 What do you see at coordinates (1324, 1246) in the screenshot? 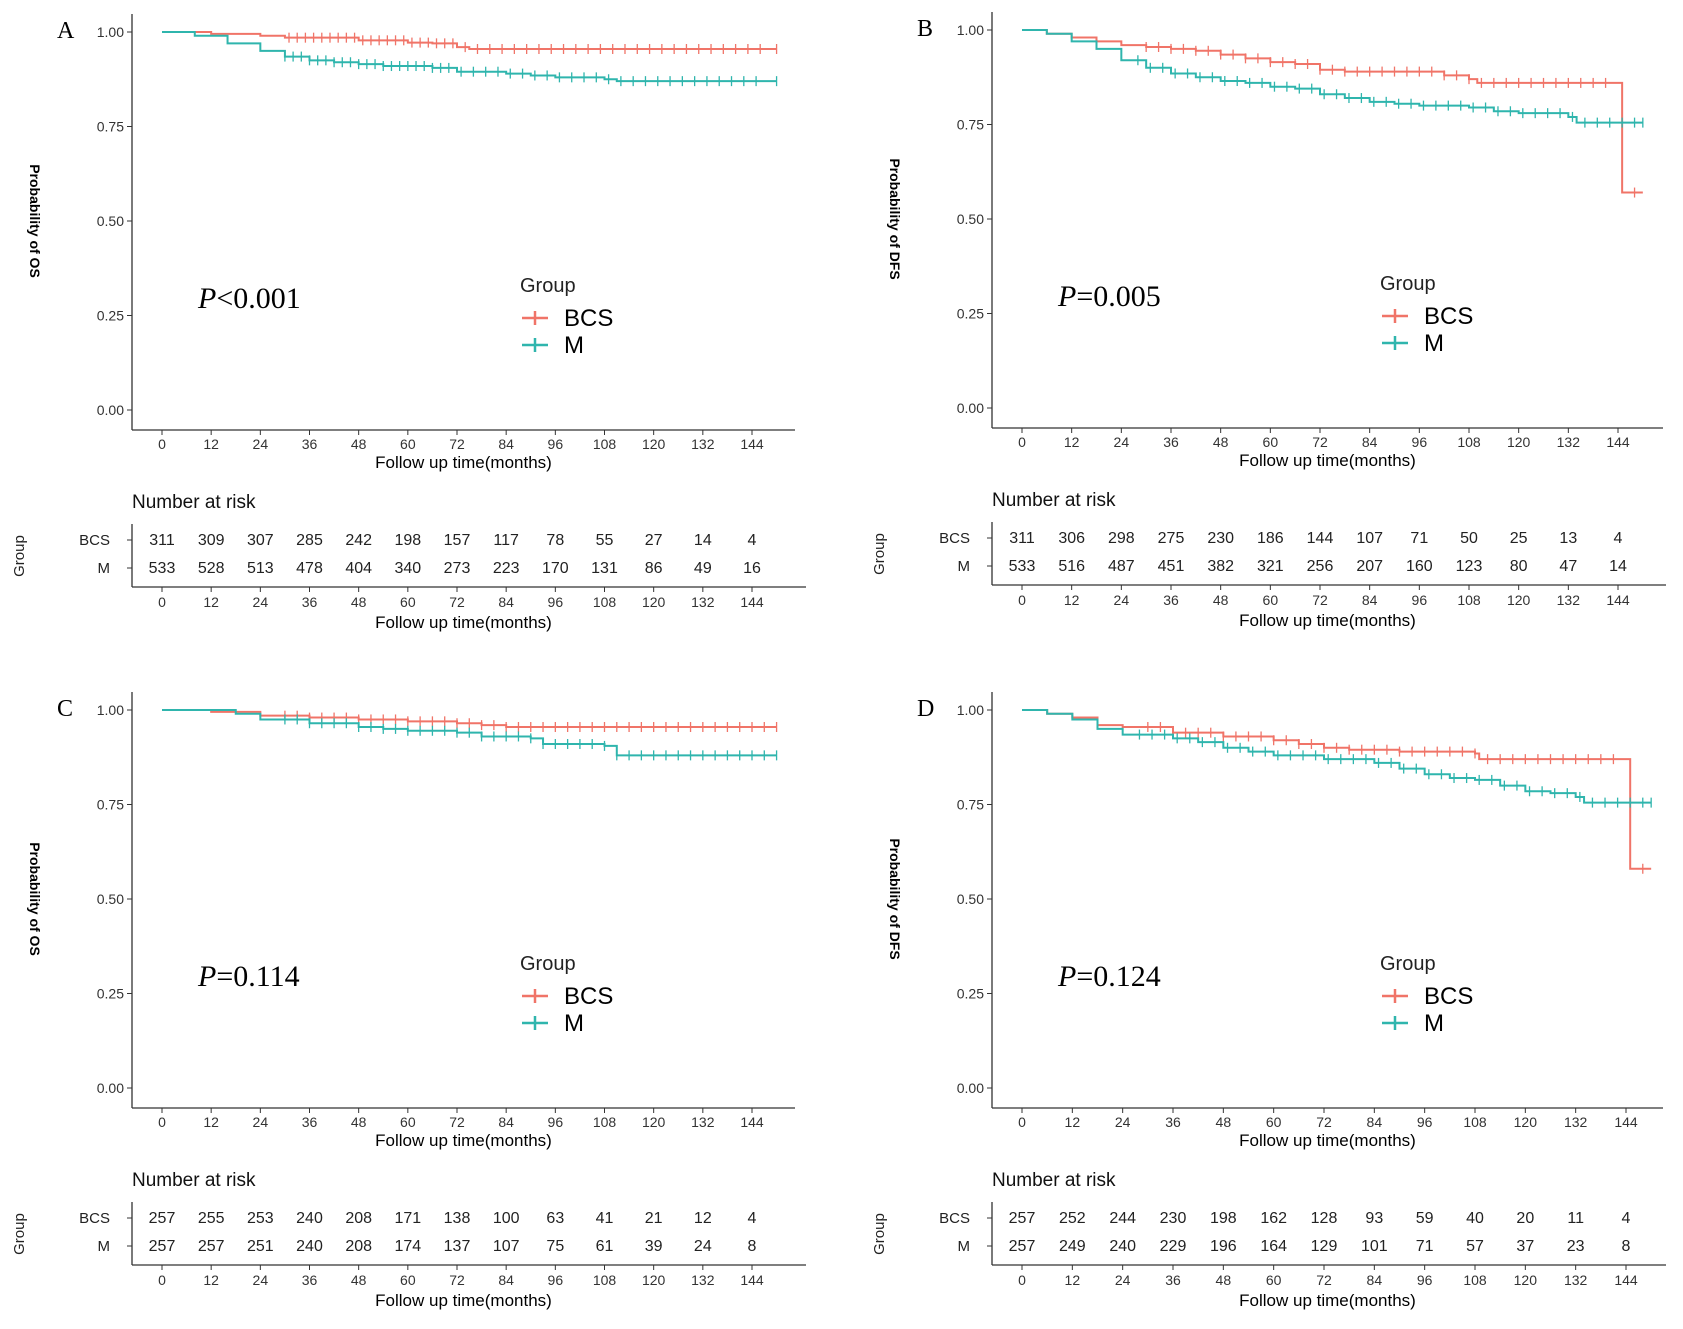
I see `risk-value: 129` at bounding box center [1324, 1246].